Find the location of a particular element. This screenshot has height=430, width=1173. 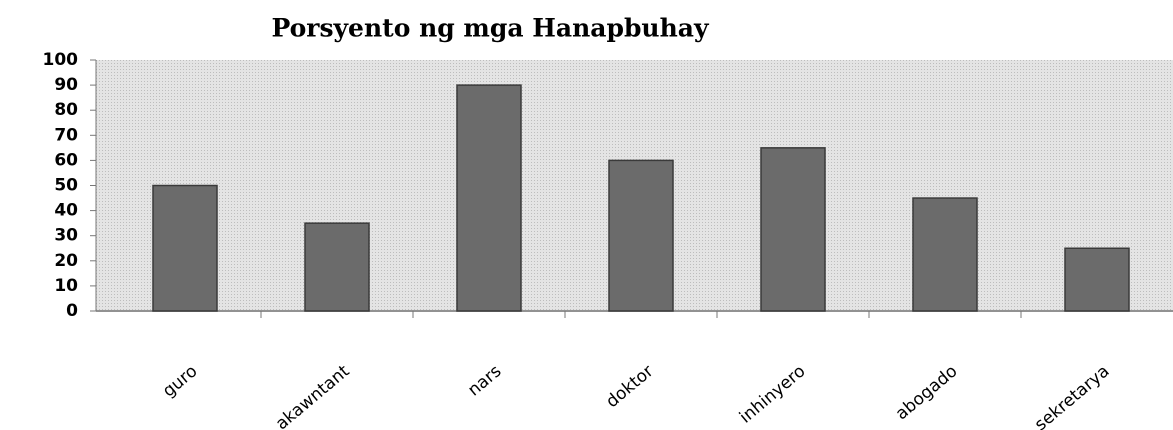

y-tick-label: 20 is located at coordinates (66, 261).